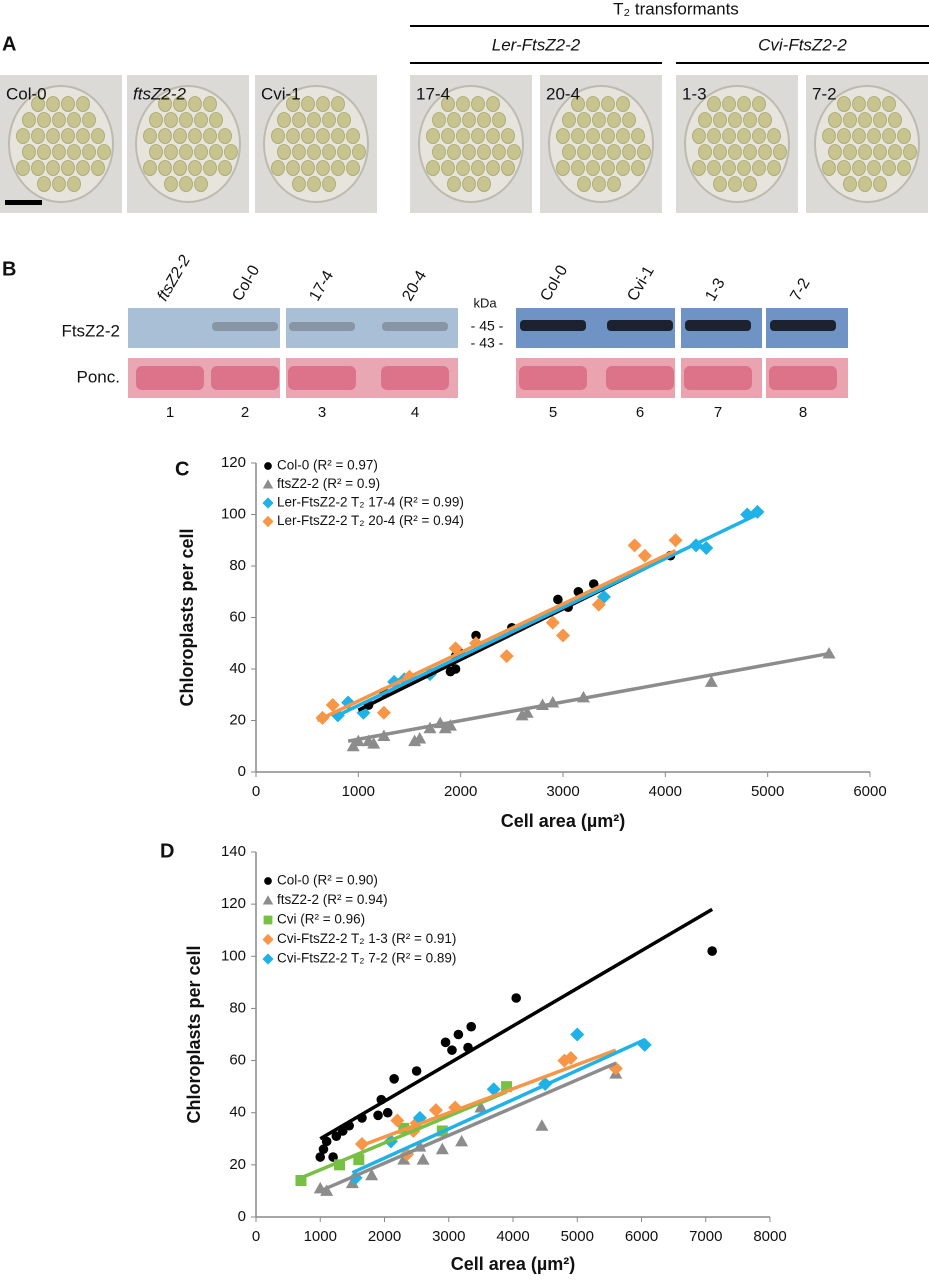 The image size is (929, 1280). Describe the element at coordinates (256, 1236) in the screenshot. I see `x-tick-label: 0` at that location.